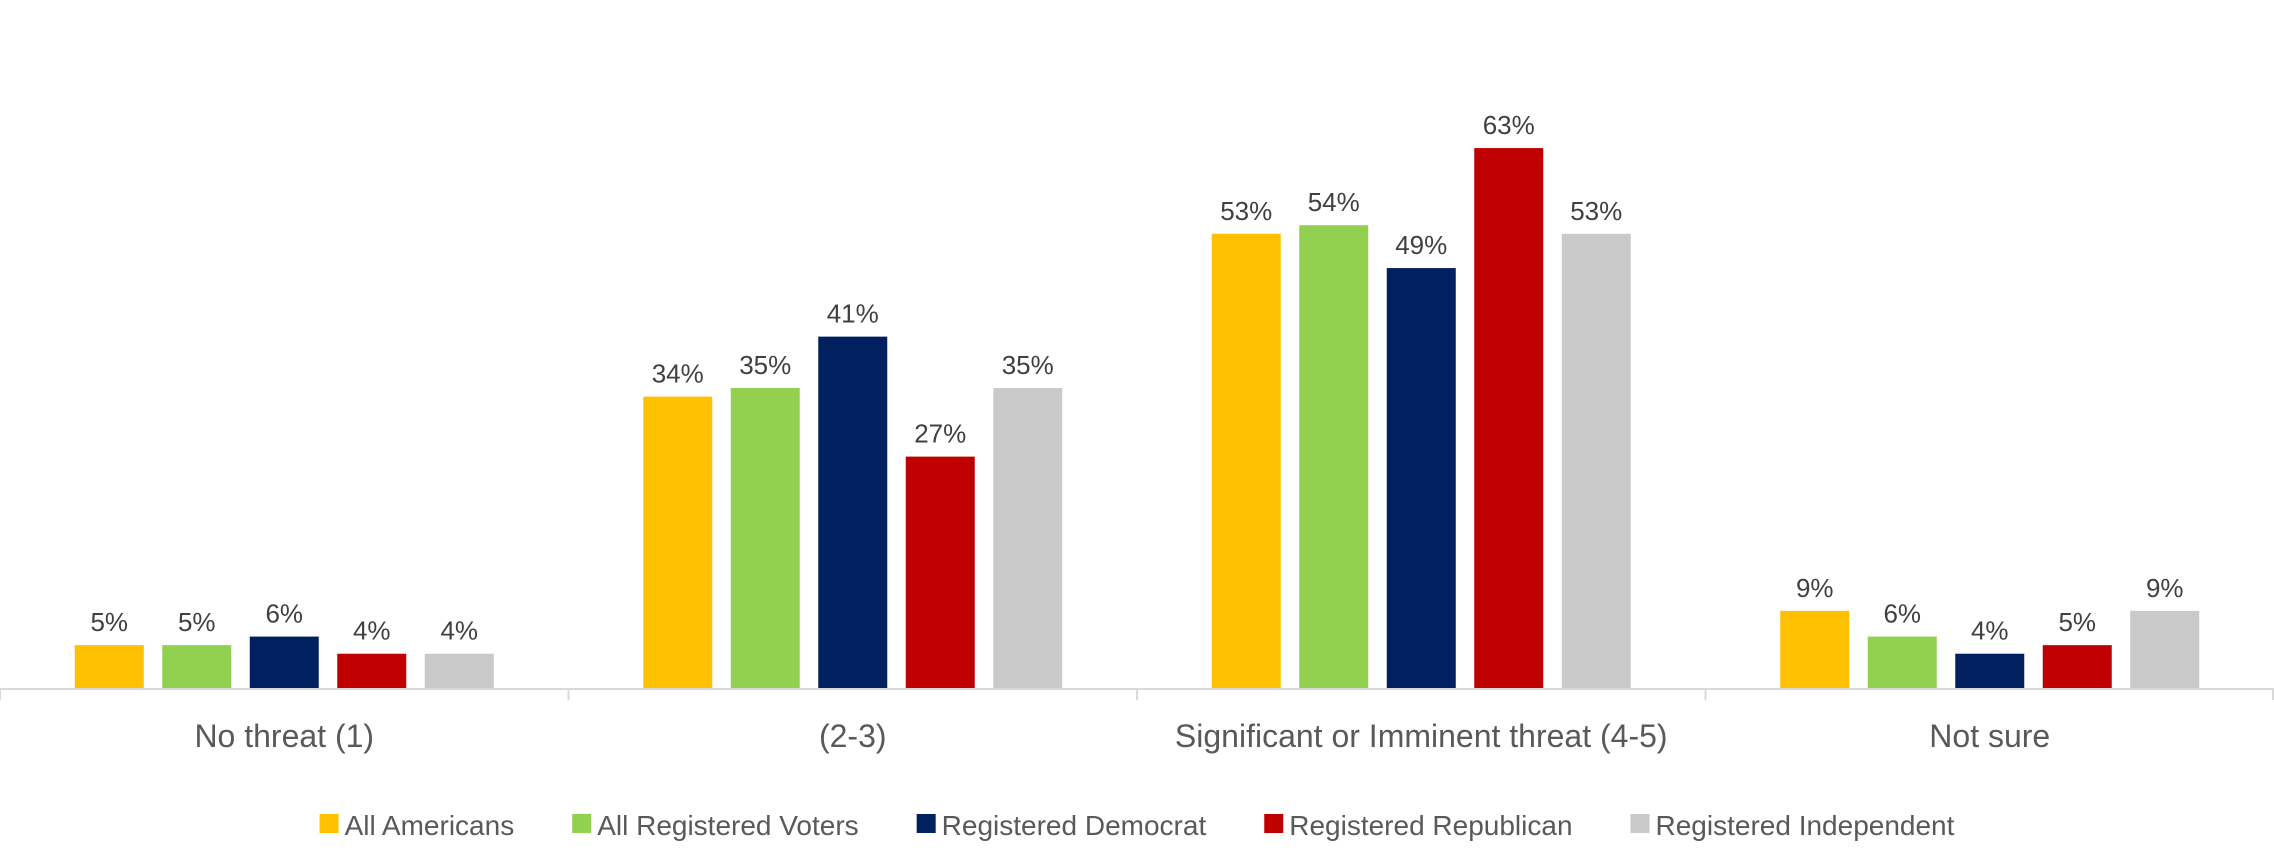  What do you see at coordinates (1334, 202) in the screenshot?
I see `data-label: 54%` at bounding box center [1334, 202].